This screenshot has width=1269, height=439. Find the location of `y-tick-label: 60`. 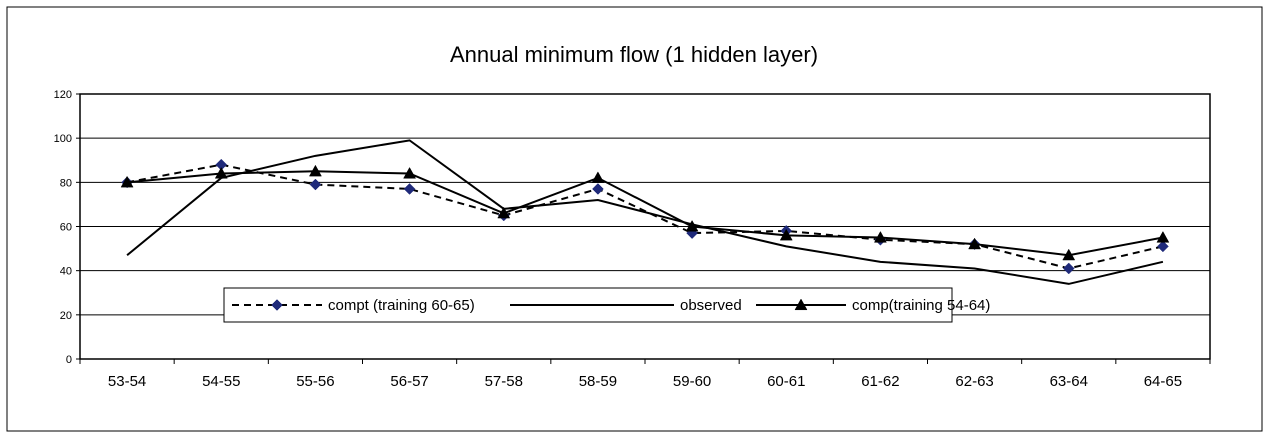

y-tick-label: 60 is located at coordinates (66, 228).